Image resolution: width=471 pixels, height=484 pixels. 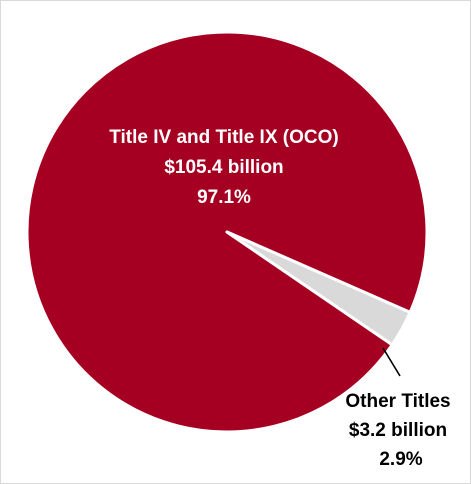 I want to click on pie-slice-other-titles, so click(x=318, y=288).